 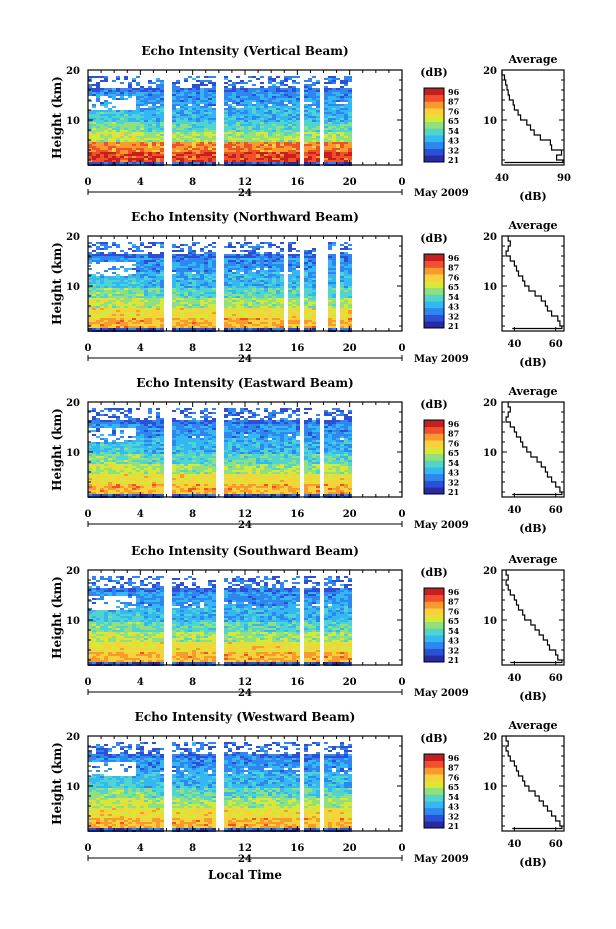 I want to click on x-tick-label: 4, so click(x=140, y=348).